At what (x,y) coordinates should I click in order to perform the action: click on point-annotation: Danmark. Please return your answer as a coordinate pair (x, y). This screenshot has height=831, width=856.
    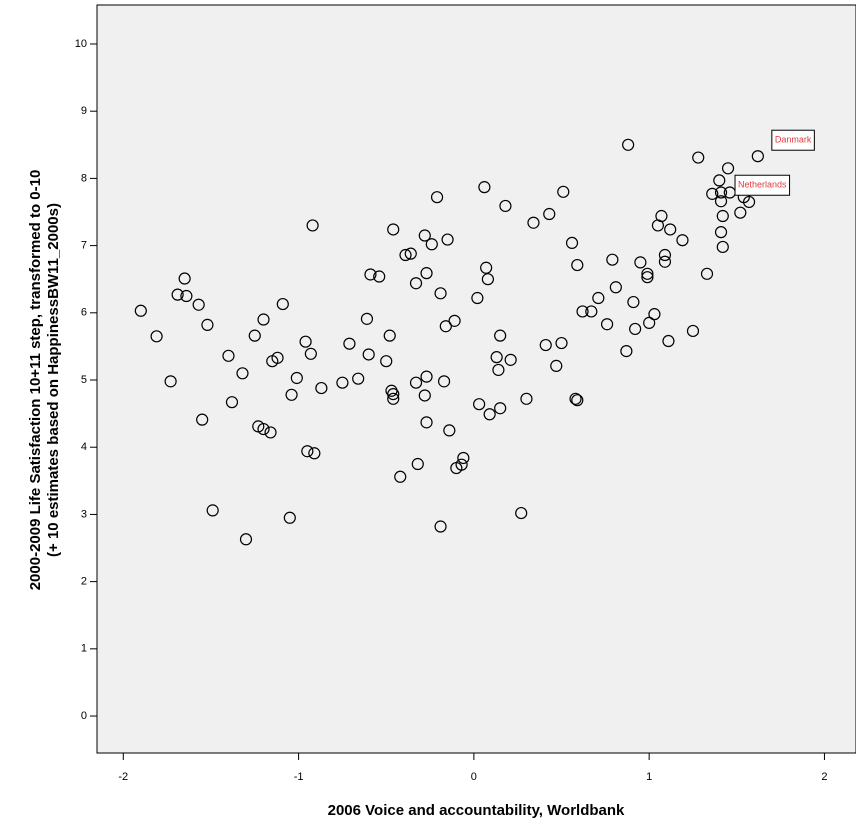
    Looking at the image, I should click on (793, 140).